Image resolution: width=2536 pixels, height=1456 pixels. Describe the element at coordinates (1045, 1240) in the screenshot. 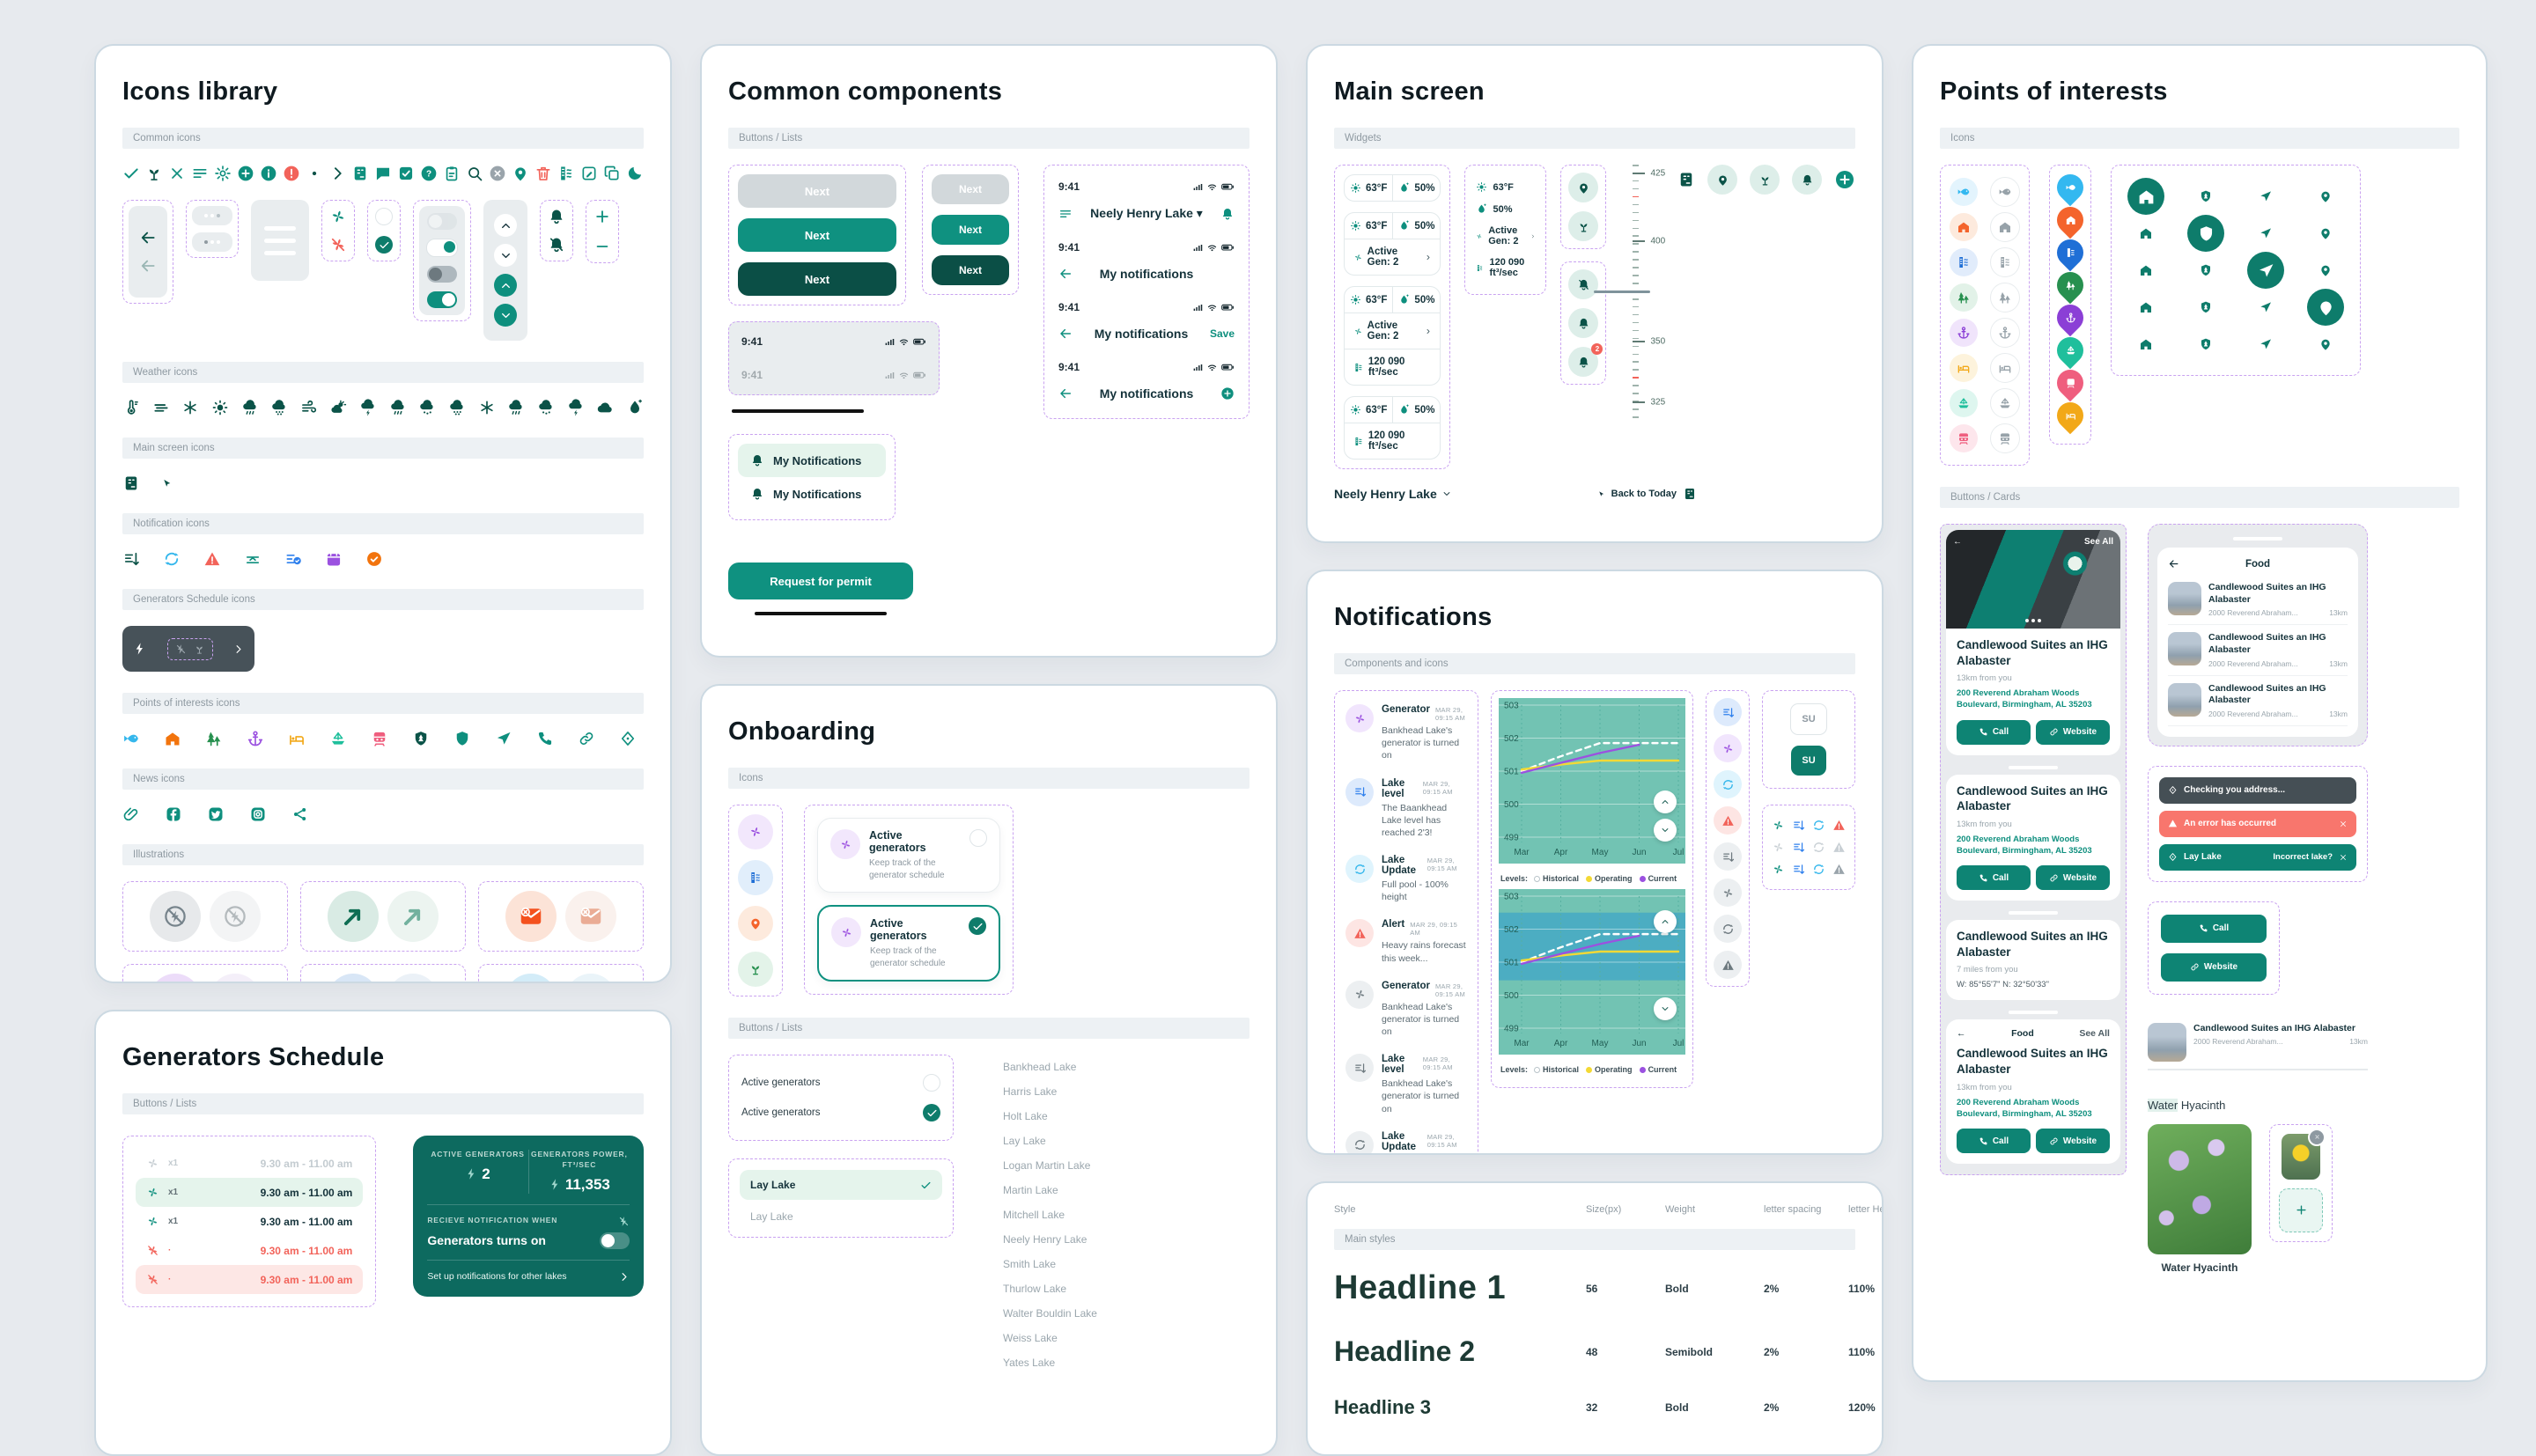

I see `lake-option: Neely Henry Lake` at that location.